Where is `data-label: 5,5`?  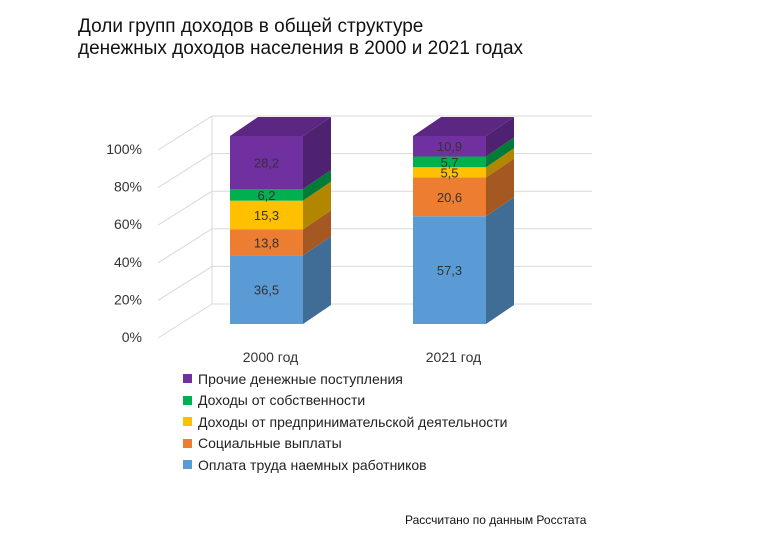
data-label: 5,5 is located at coordinates (449, 172).